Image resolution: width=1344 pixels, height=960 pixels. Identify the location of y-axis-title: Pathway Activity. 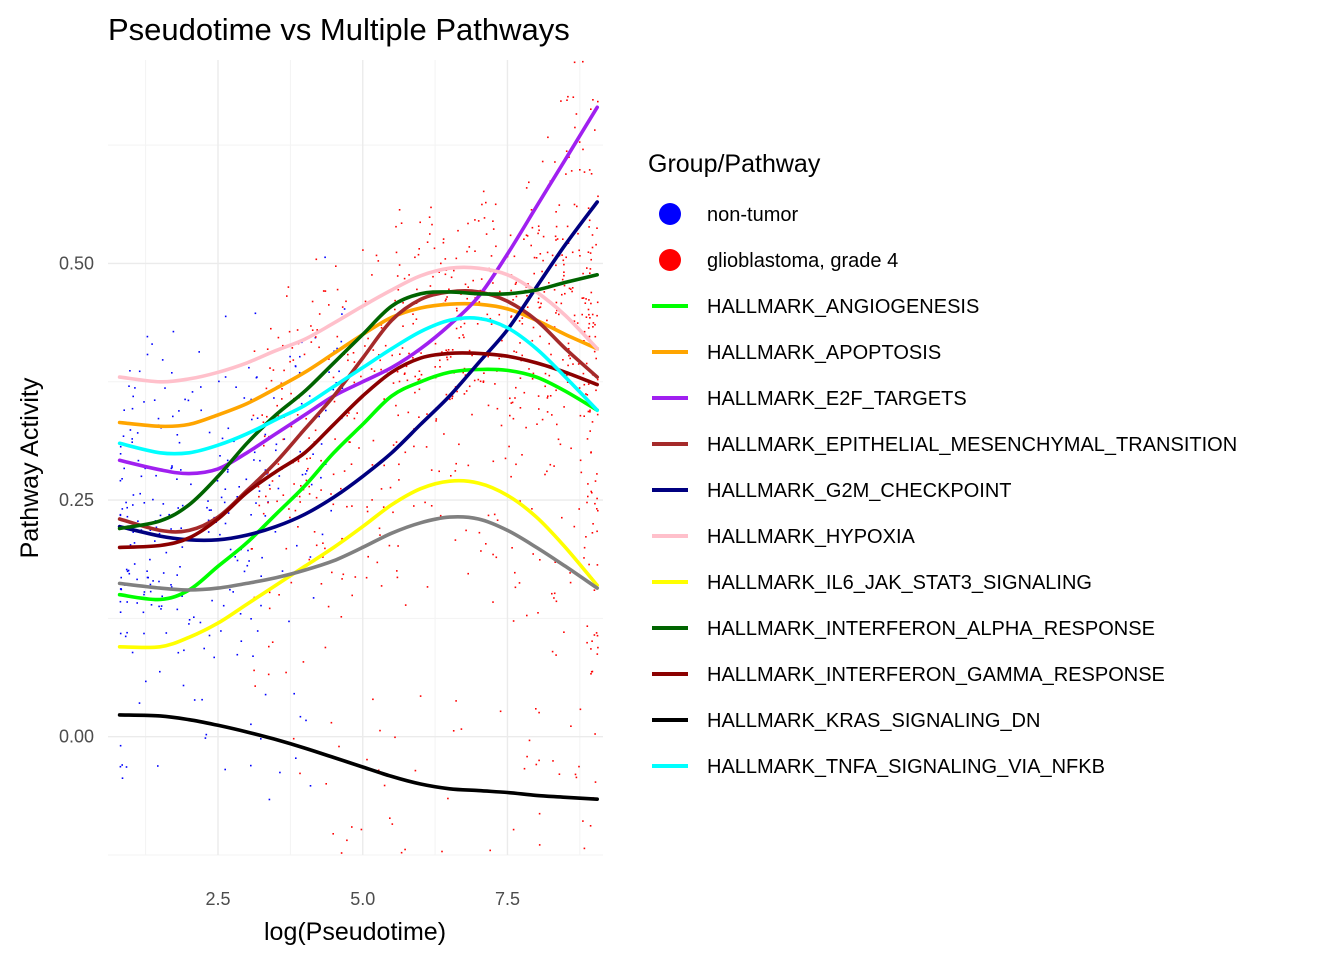
(30, 467).